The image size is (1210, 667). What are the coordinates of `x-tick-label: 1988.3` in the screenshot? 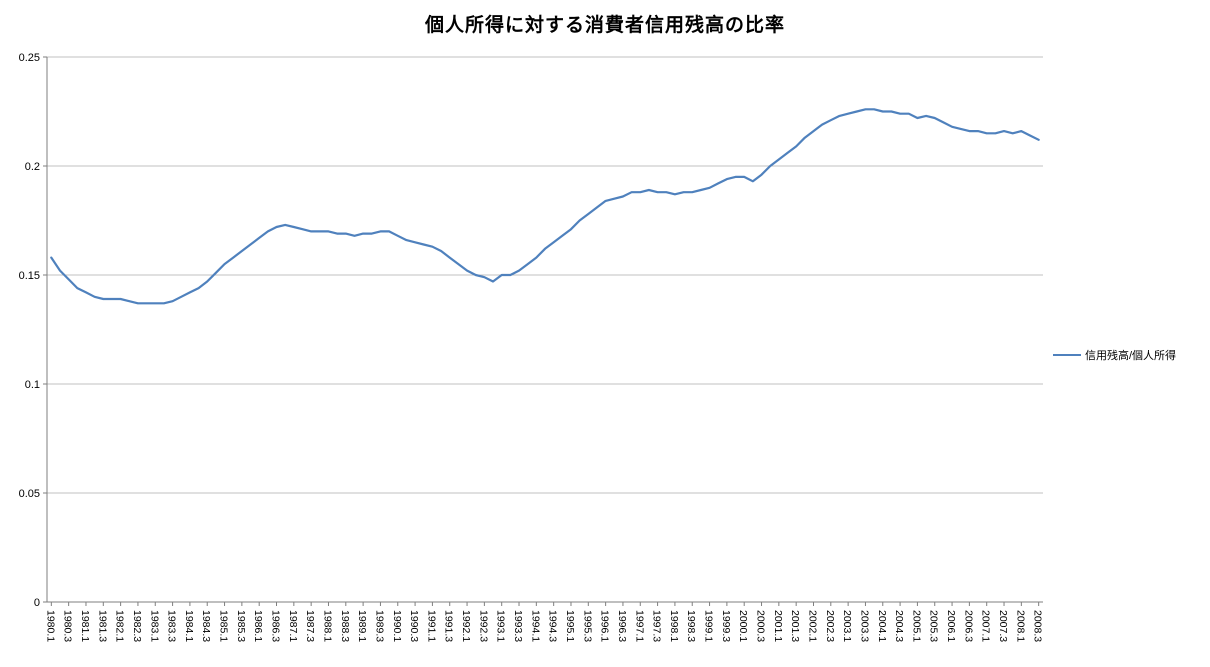 It's located at (345, 626).